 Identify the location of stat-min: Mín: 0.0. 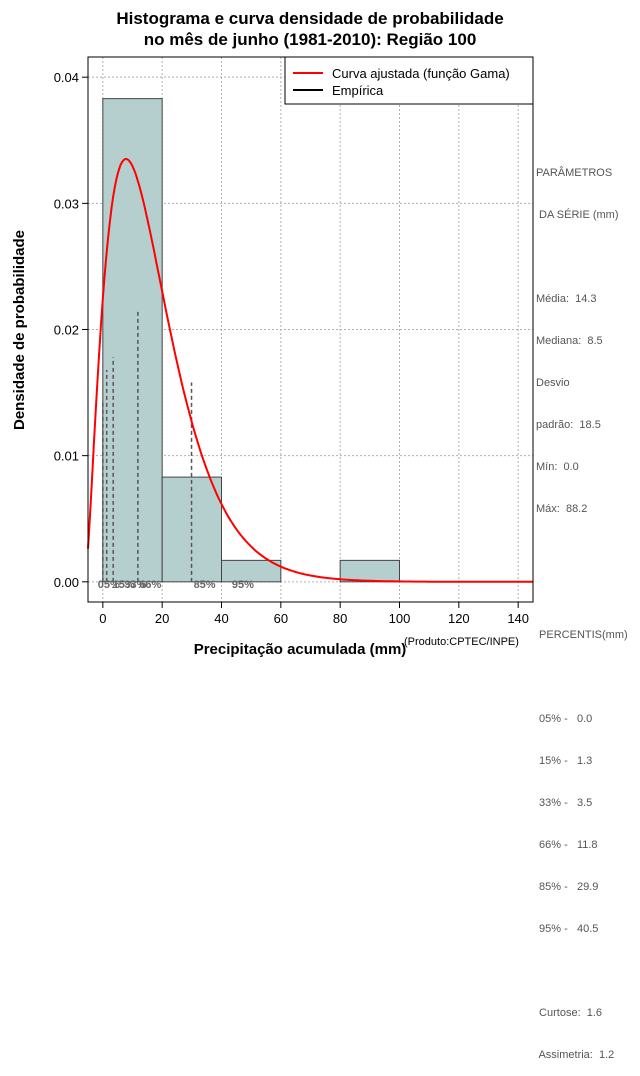
(557, 467).